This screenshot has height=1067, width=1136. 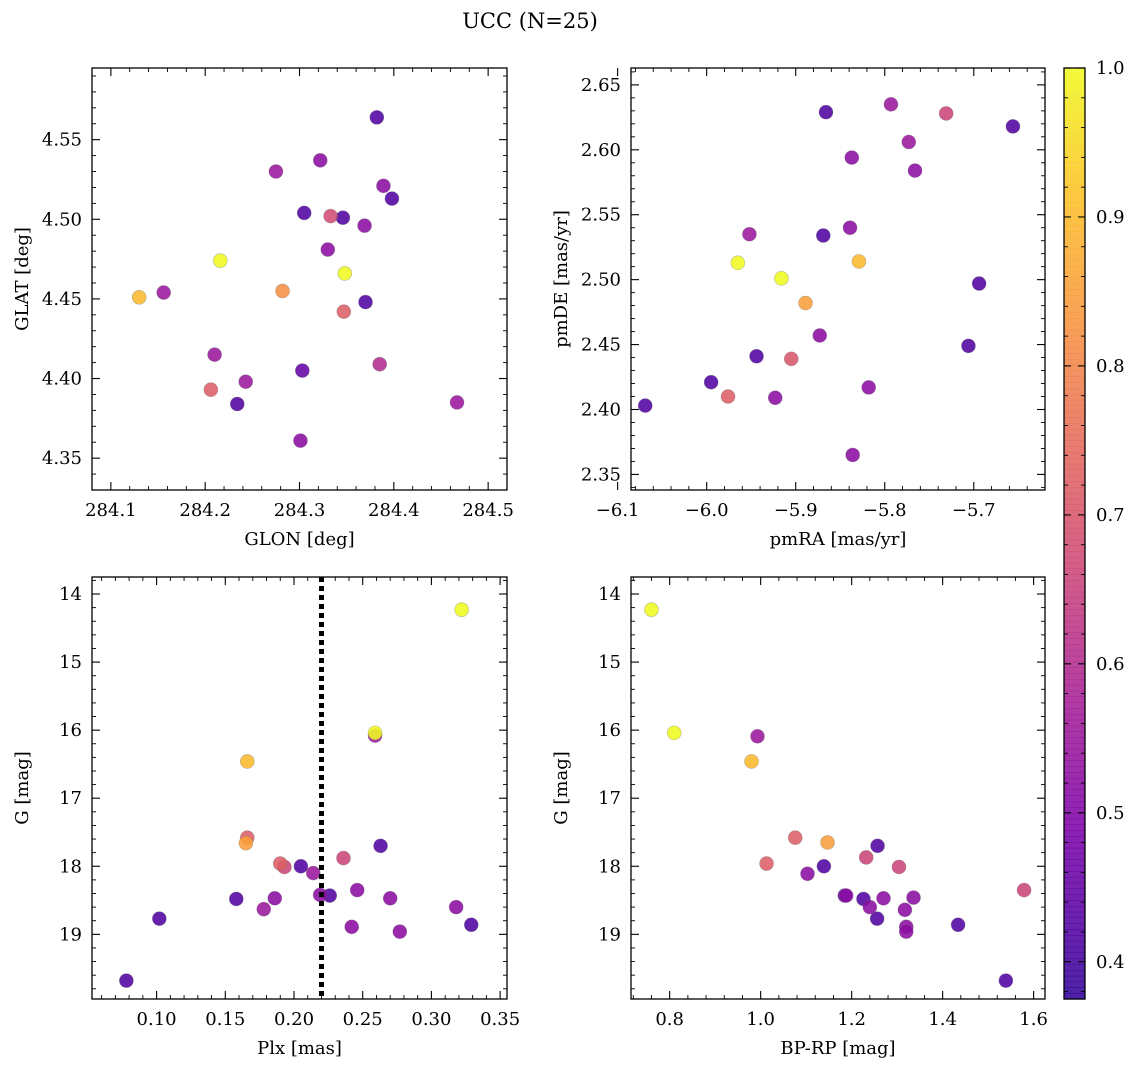 I want to click on y-tick-label: 4.50, so click(x=62, y=219).